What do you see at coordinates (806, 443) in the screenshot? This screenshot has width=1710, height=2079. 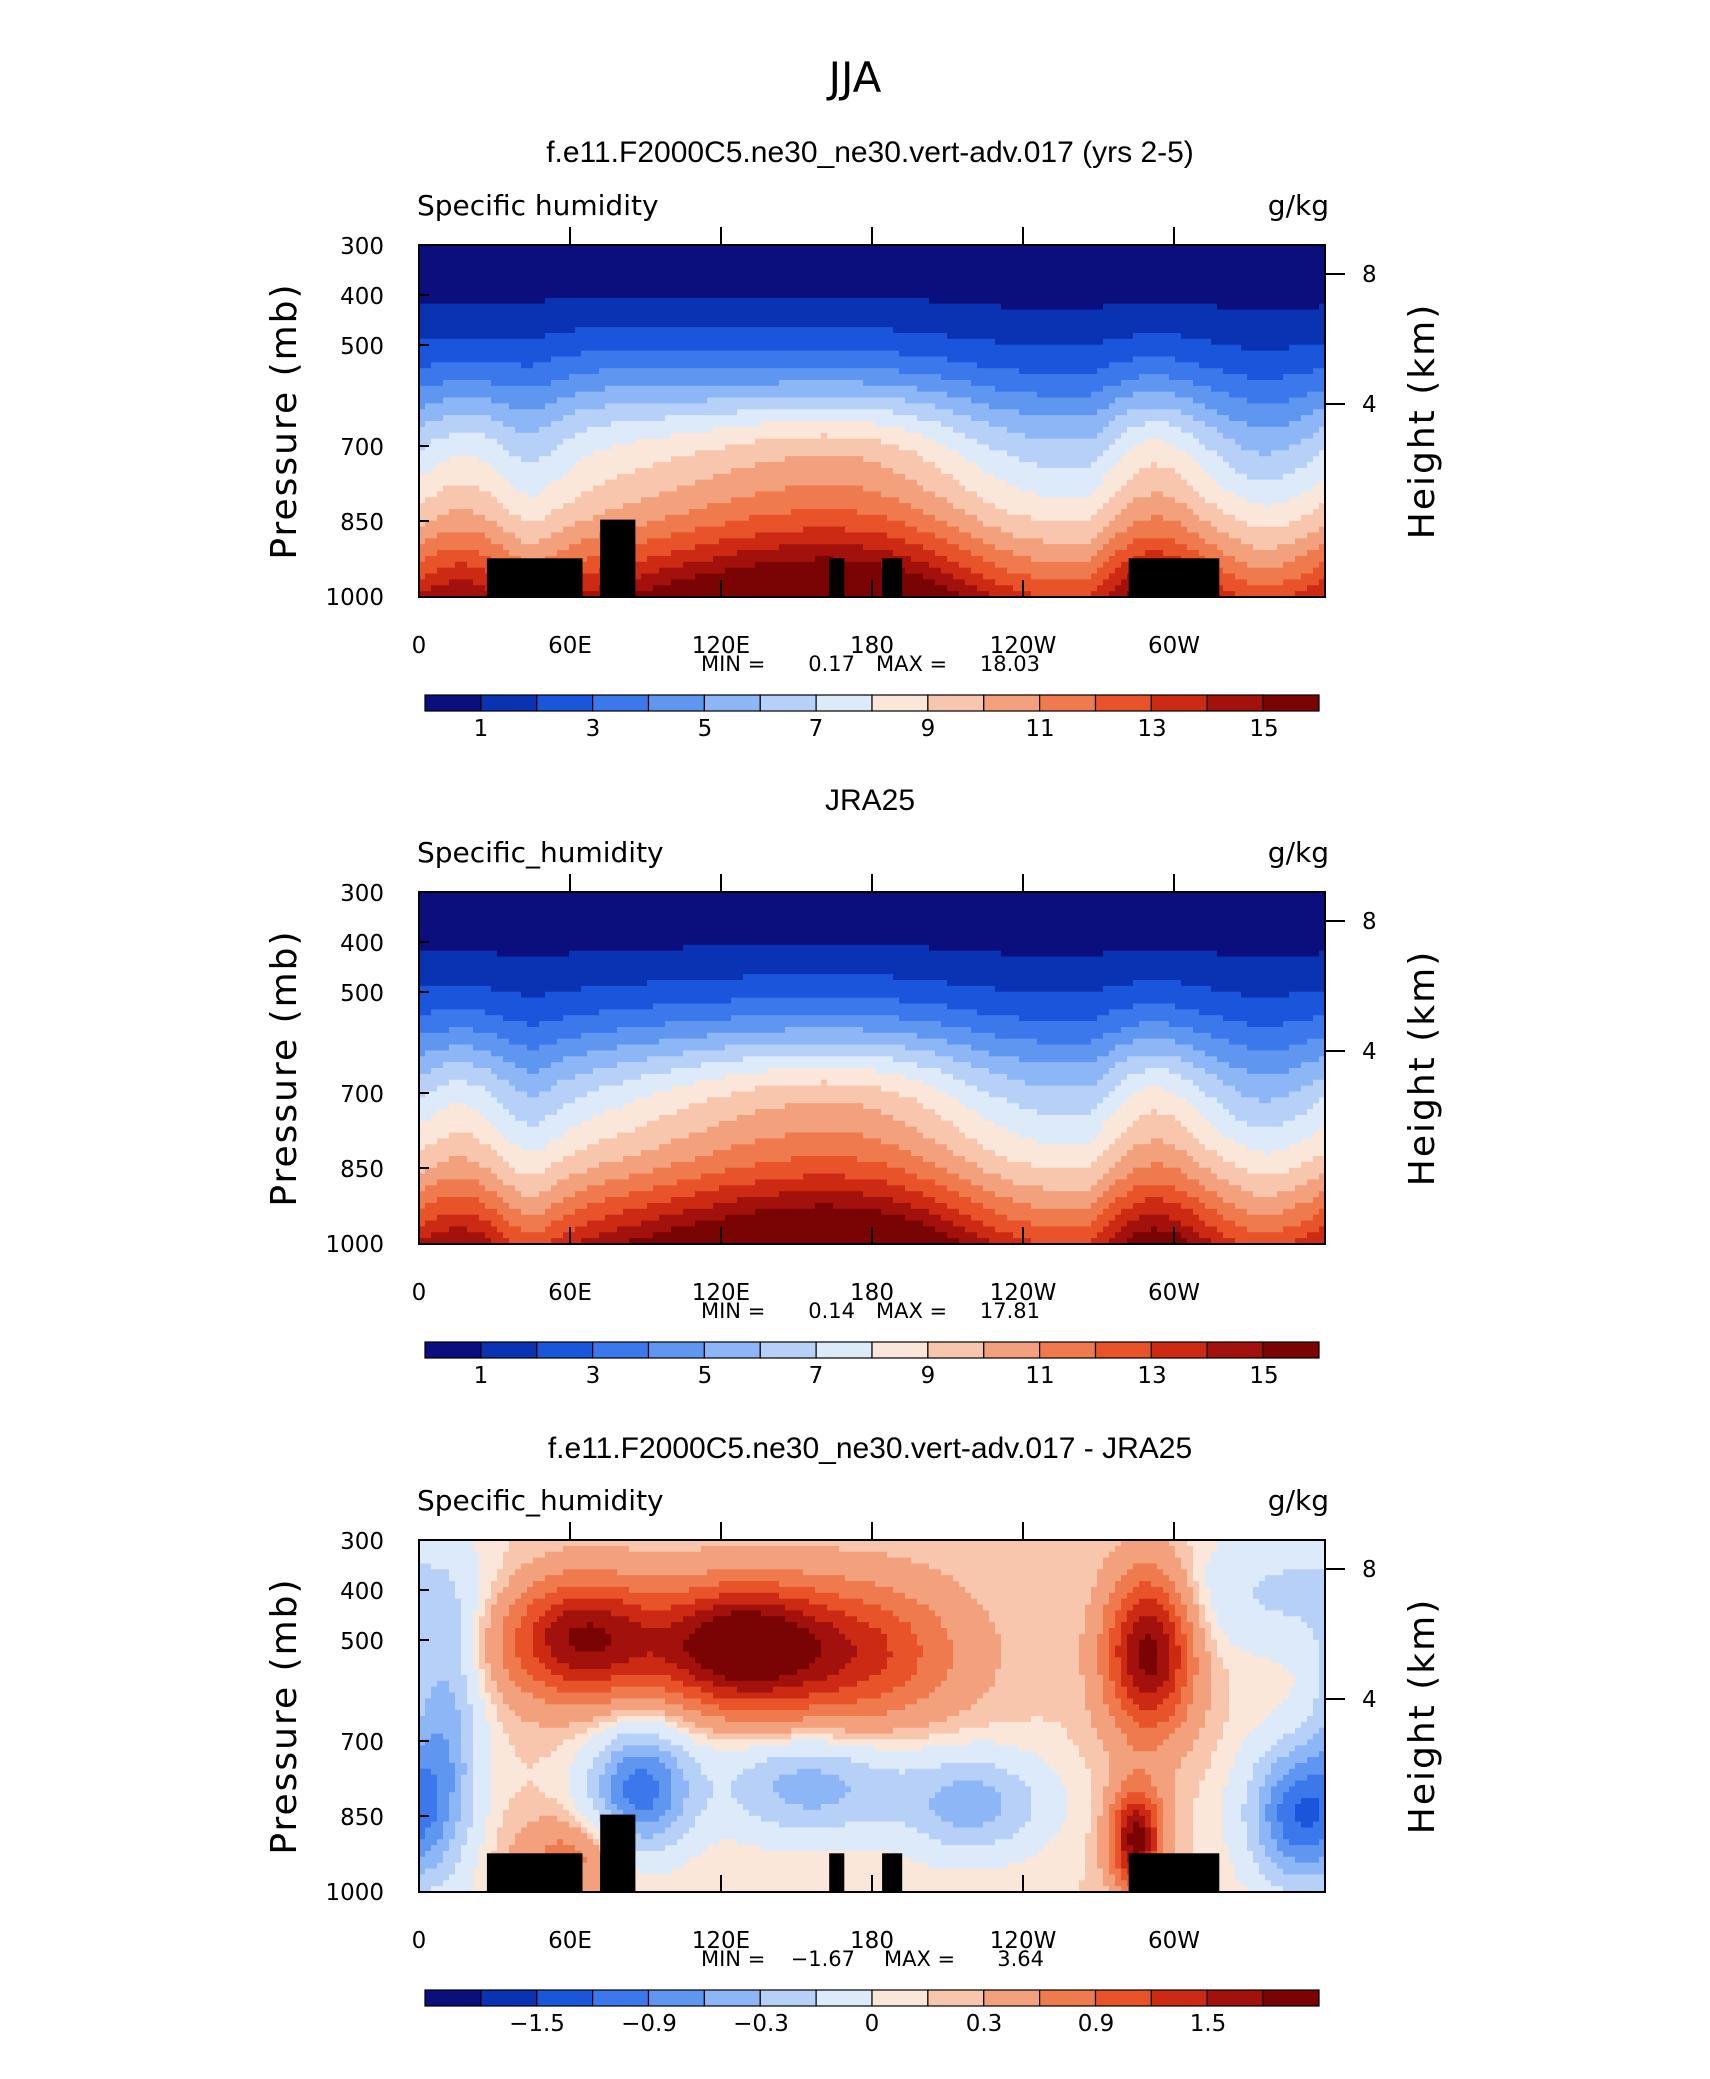 I see `x-ticks: 0 60E 120E 180 120W 60W` at bounding box center [806, 443].